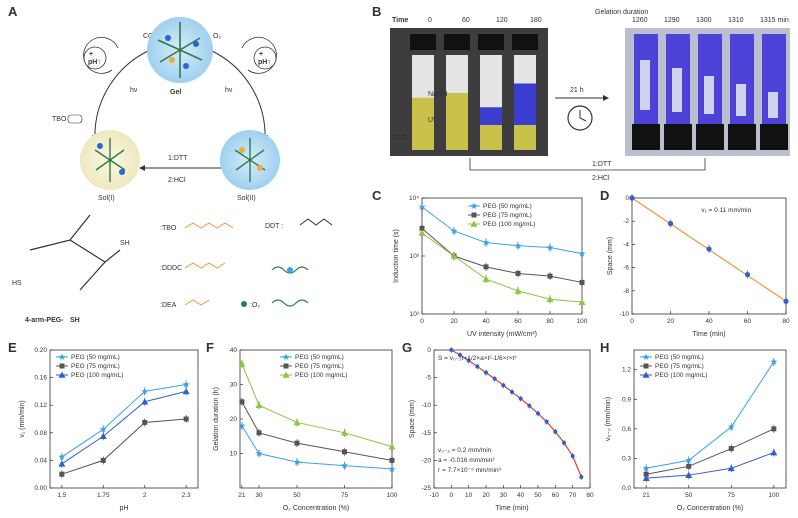 This screenshot has height=518, width=798. I want to click on y-tick-label: 30, so click(234, 385).